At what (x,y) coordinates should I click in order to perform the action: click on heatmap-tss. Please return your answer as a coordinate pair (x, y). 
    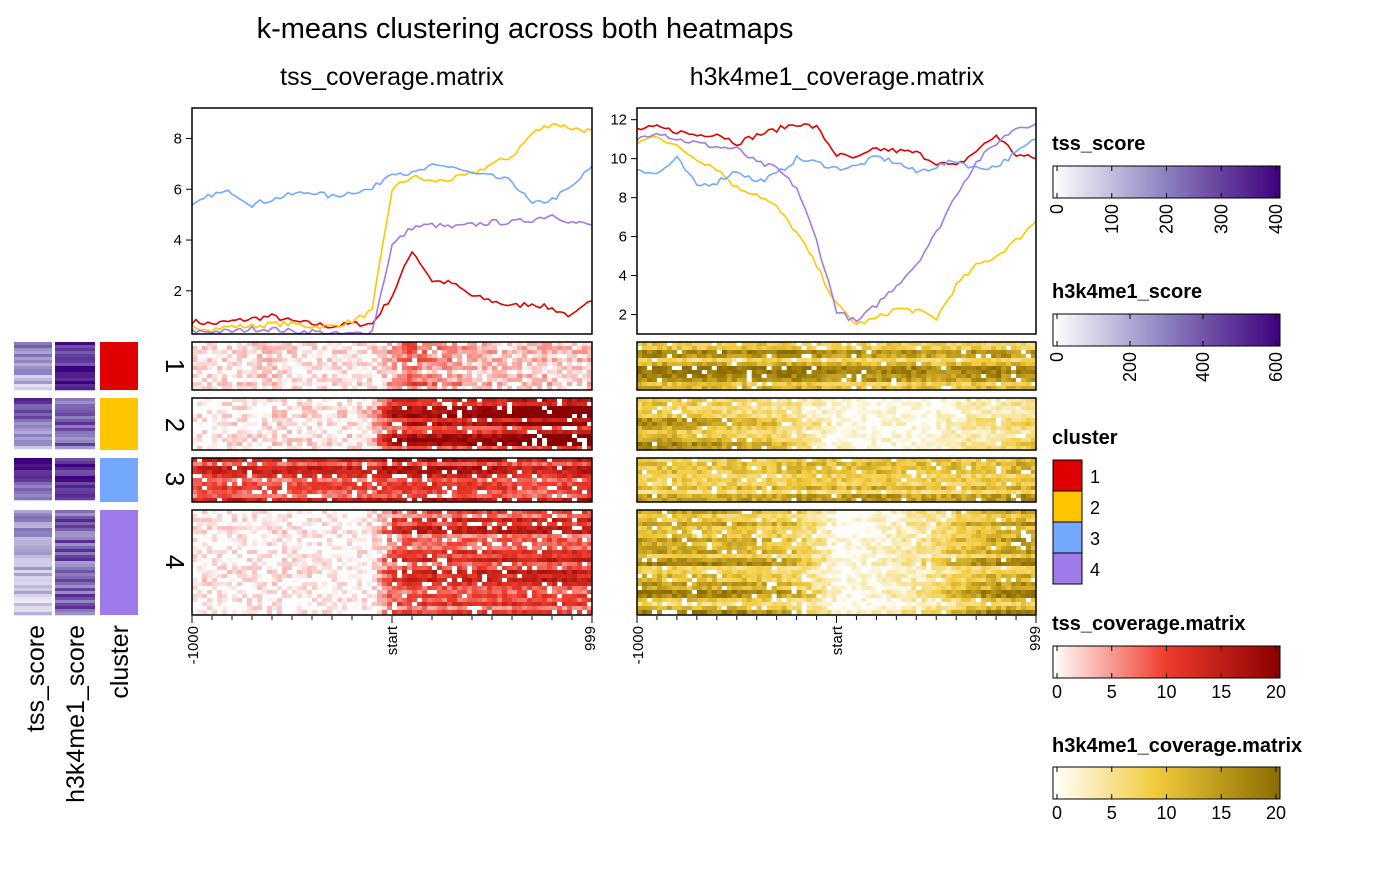
    Looking at the image, I should click on (392, 478).